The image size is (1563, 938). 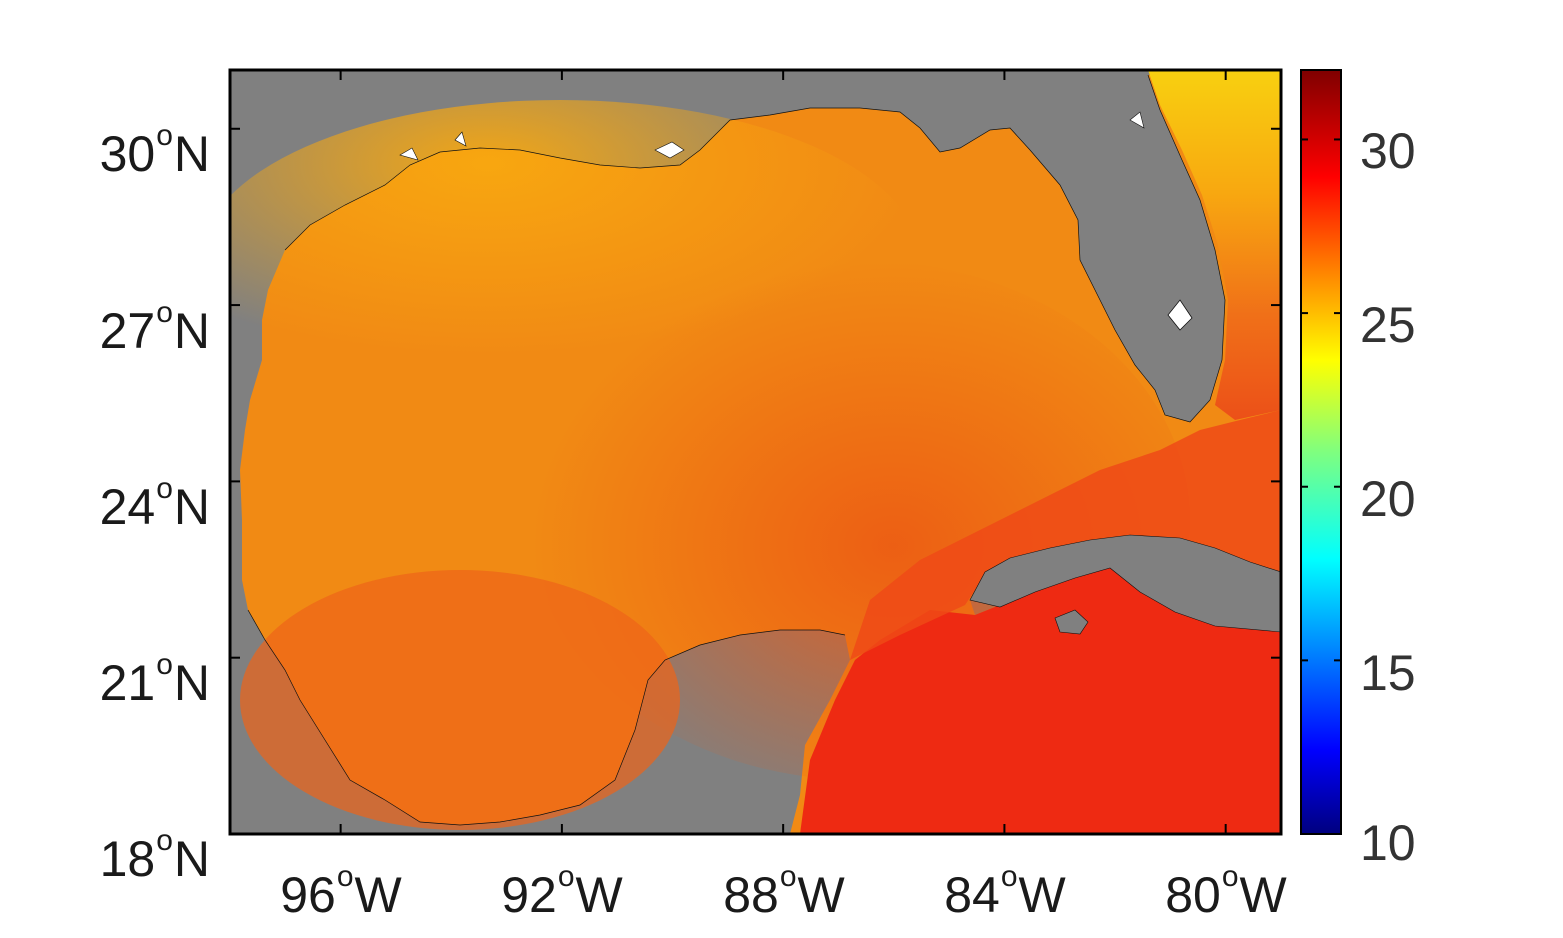 I want to click on lat-label-27: 27oN, so click(x=154, y=327).